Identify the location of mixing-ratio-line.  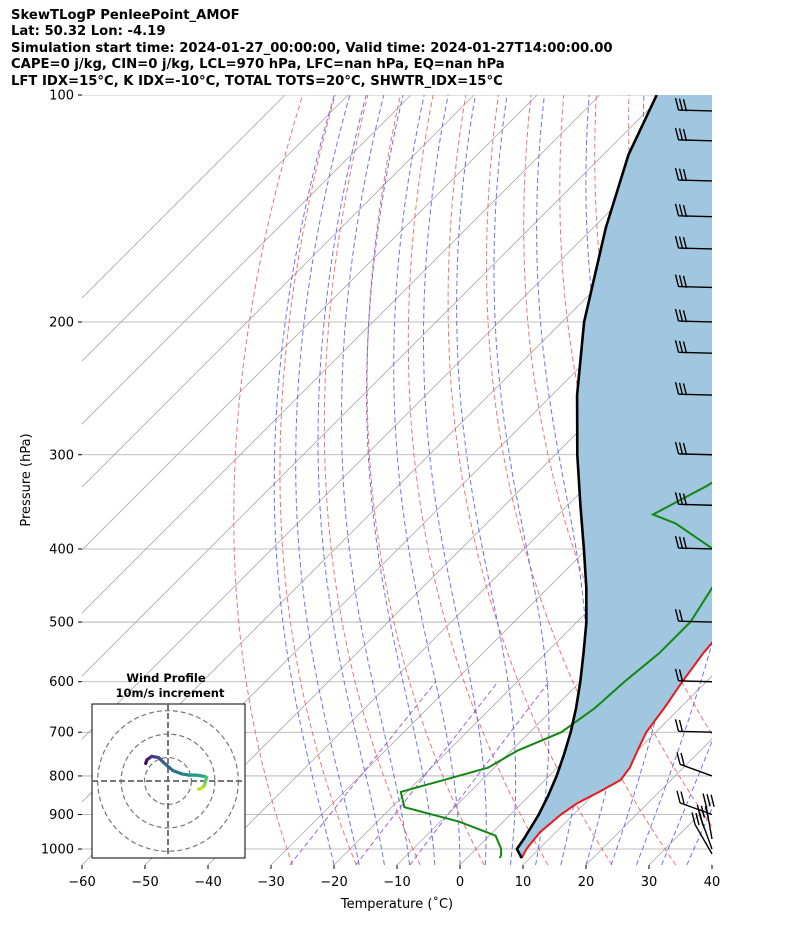
(479, 773).